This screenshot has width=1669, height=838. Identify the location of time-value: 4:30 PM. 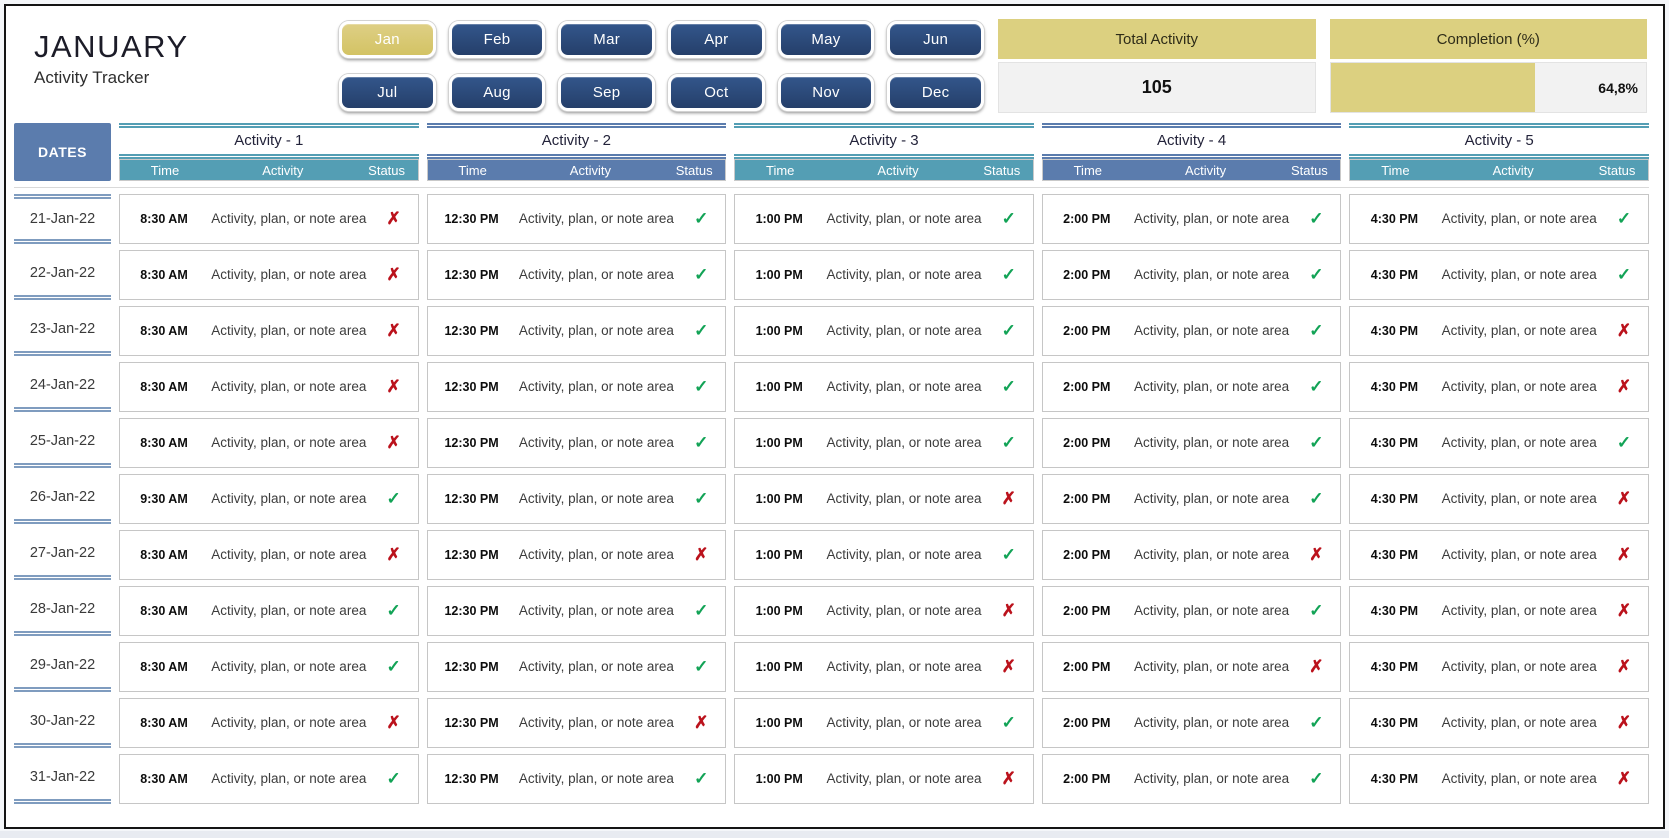
(1394, 275).